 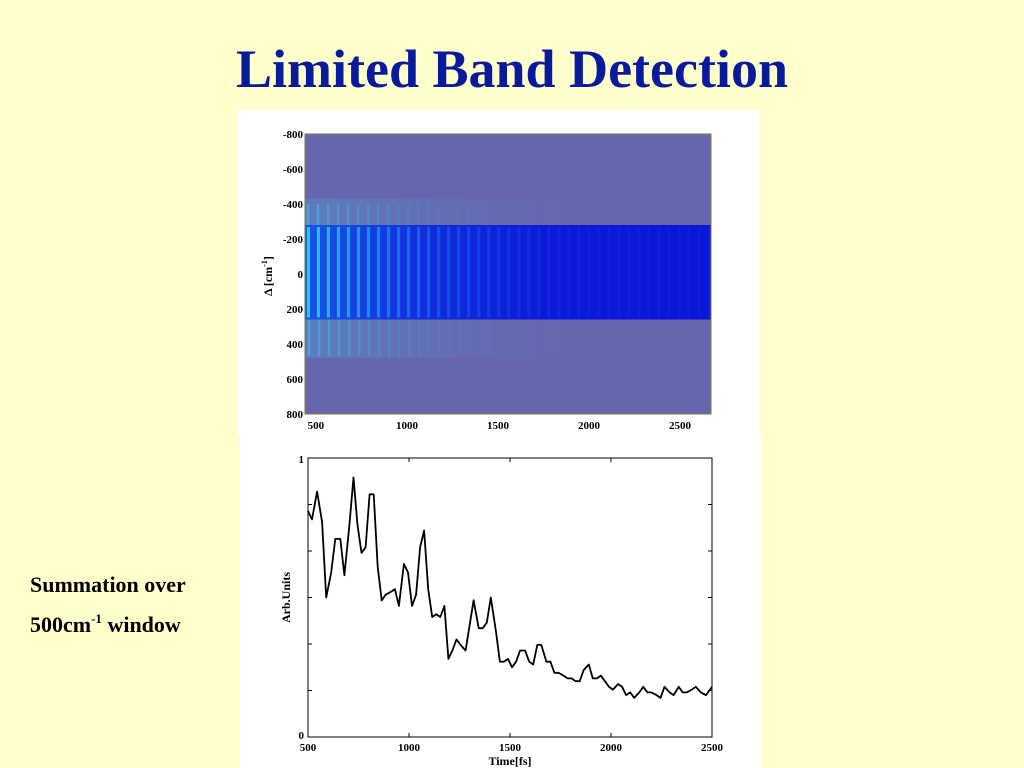 What do you see at coordinates (510, 748) in the screenshot?
I see `line-x-tick-label: 1500` at bounding box center [510, 748].